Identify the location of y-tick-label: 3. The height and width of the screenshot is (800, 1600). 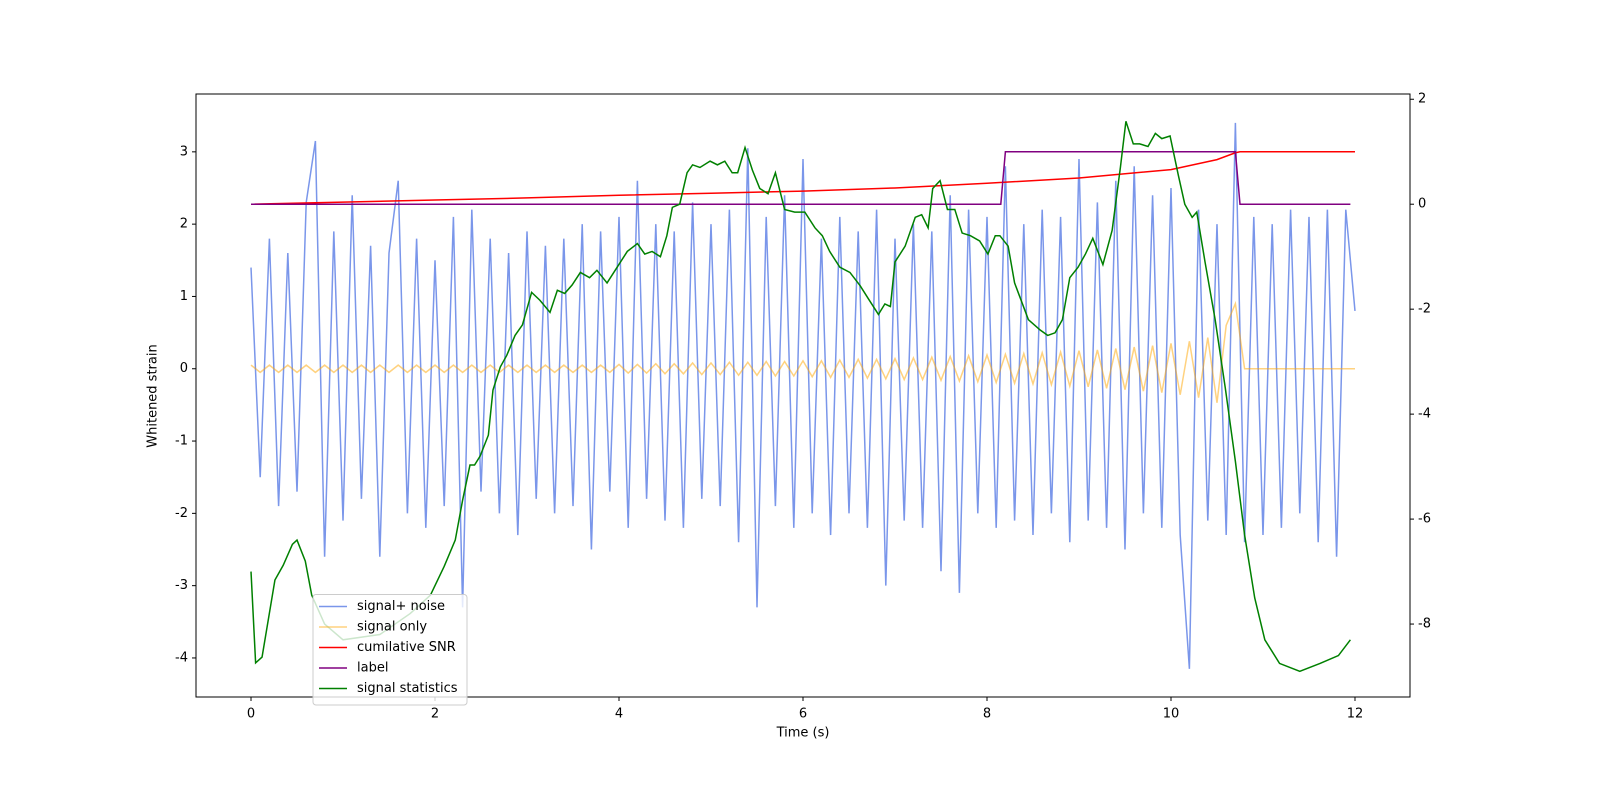
(184, 151).